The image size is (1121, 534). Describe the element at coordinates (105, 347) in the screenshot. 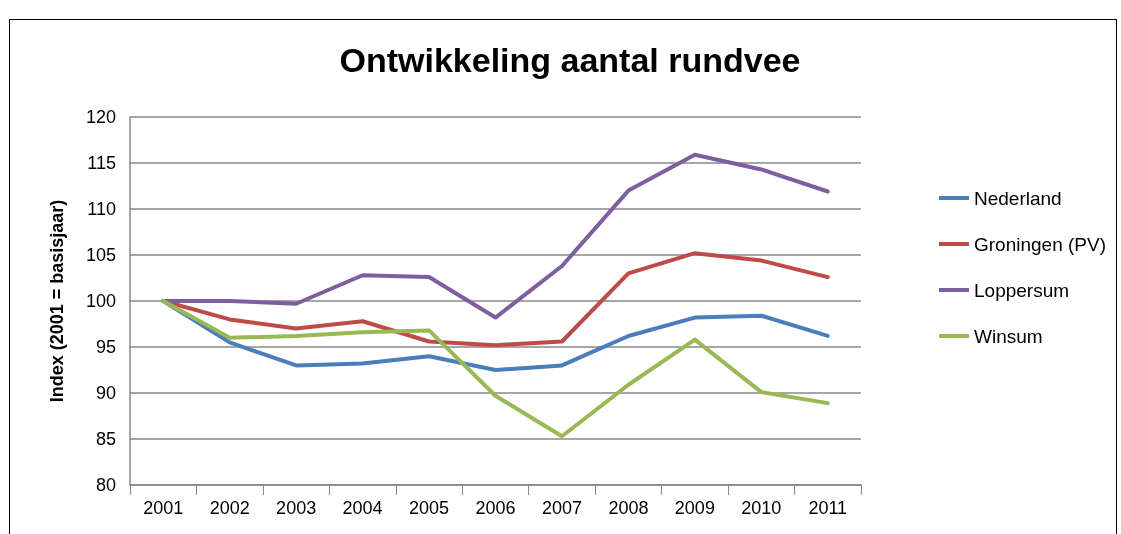

I see `y-tick-label: 95` at that location.